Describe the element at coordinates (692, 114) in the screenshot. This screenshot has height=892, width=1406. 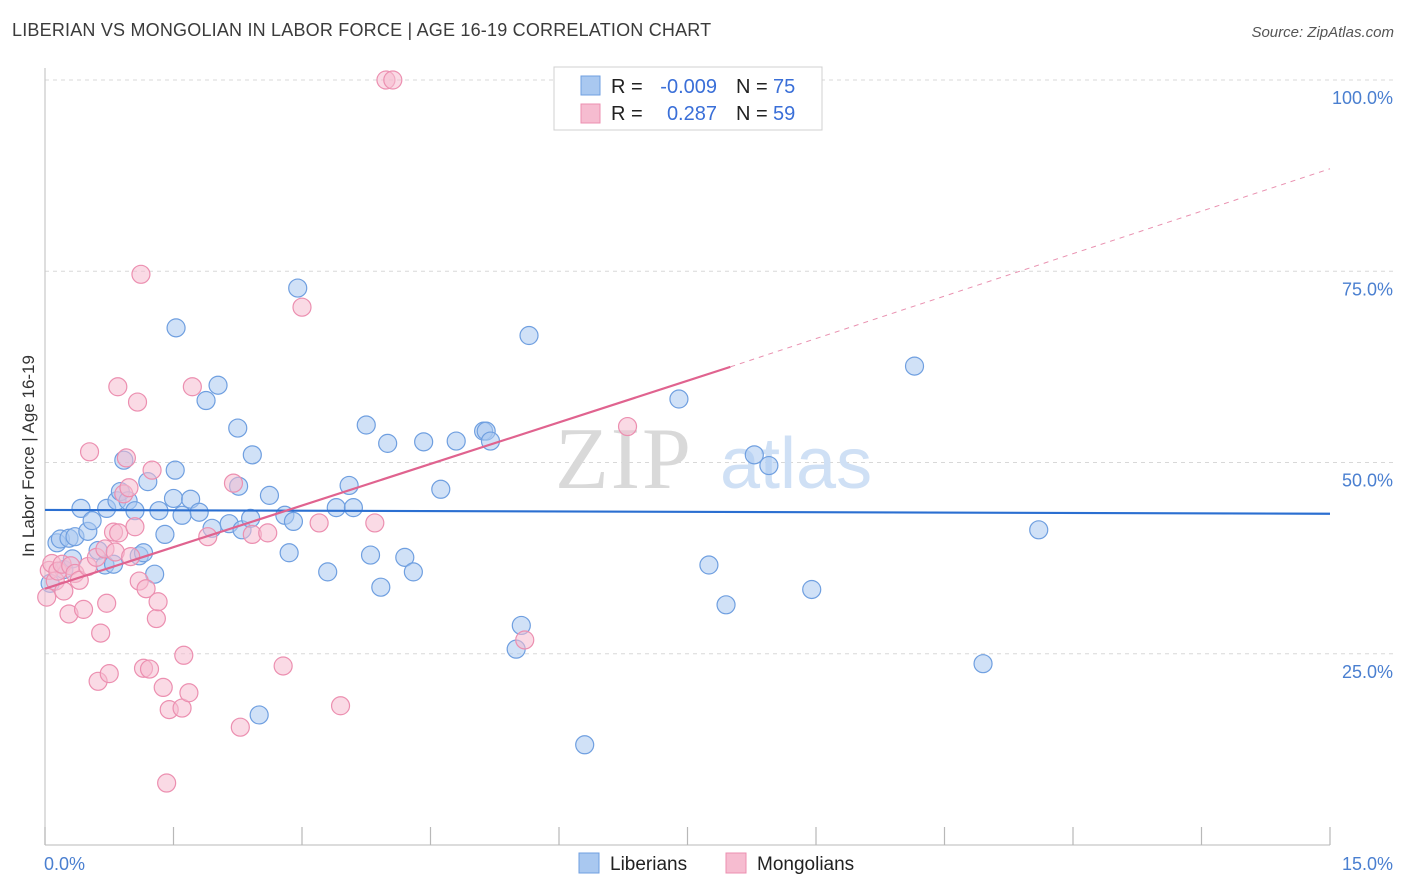
I see `legend-r-value-2: 0.287` at that location.